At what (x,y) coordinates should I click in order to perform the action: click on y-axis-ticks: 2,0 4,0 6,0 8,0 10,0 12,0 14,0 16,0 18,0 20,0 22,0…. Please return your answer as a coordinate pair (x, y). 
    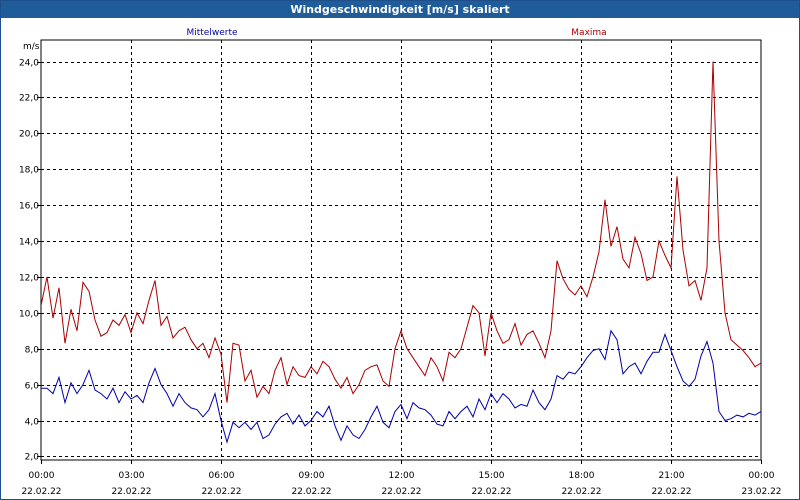
    Looking at the image, I should click on (30, 261).